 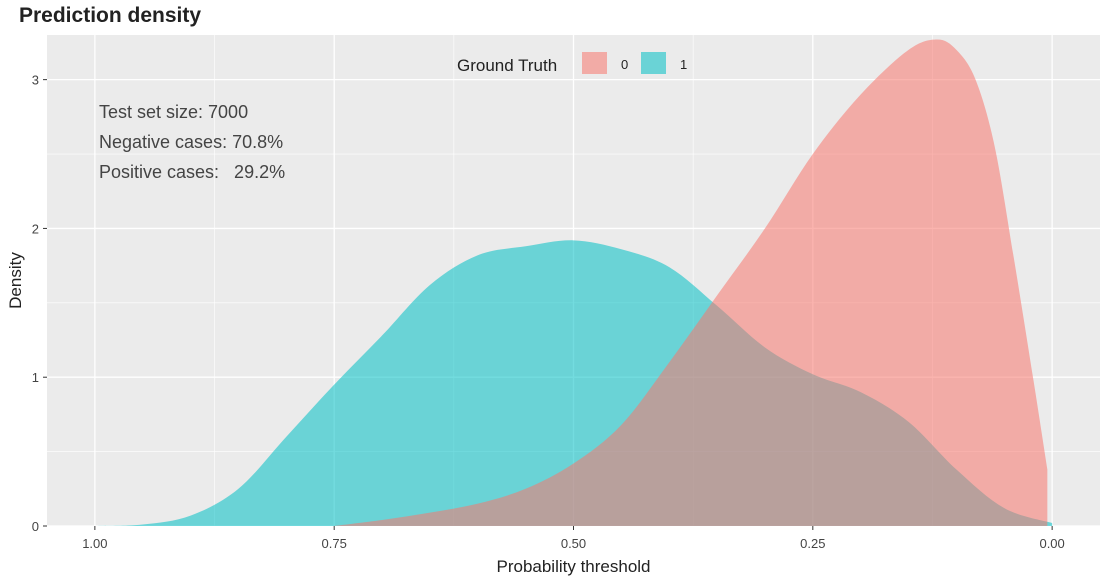 I want to click on annotation-text: Test set size: 7000, so click(x=173, y=112).